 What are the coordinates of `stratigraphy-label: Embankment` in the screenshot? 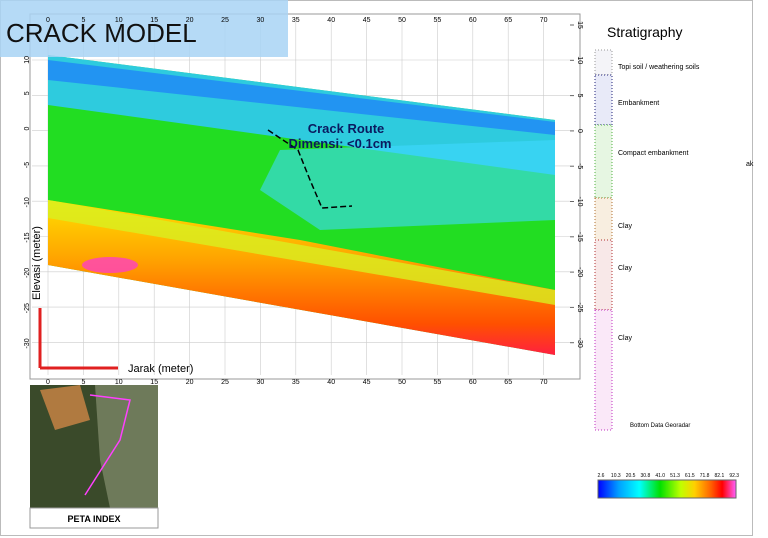 It's located at (638, 103).